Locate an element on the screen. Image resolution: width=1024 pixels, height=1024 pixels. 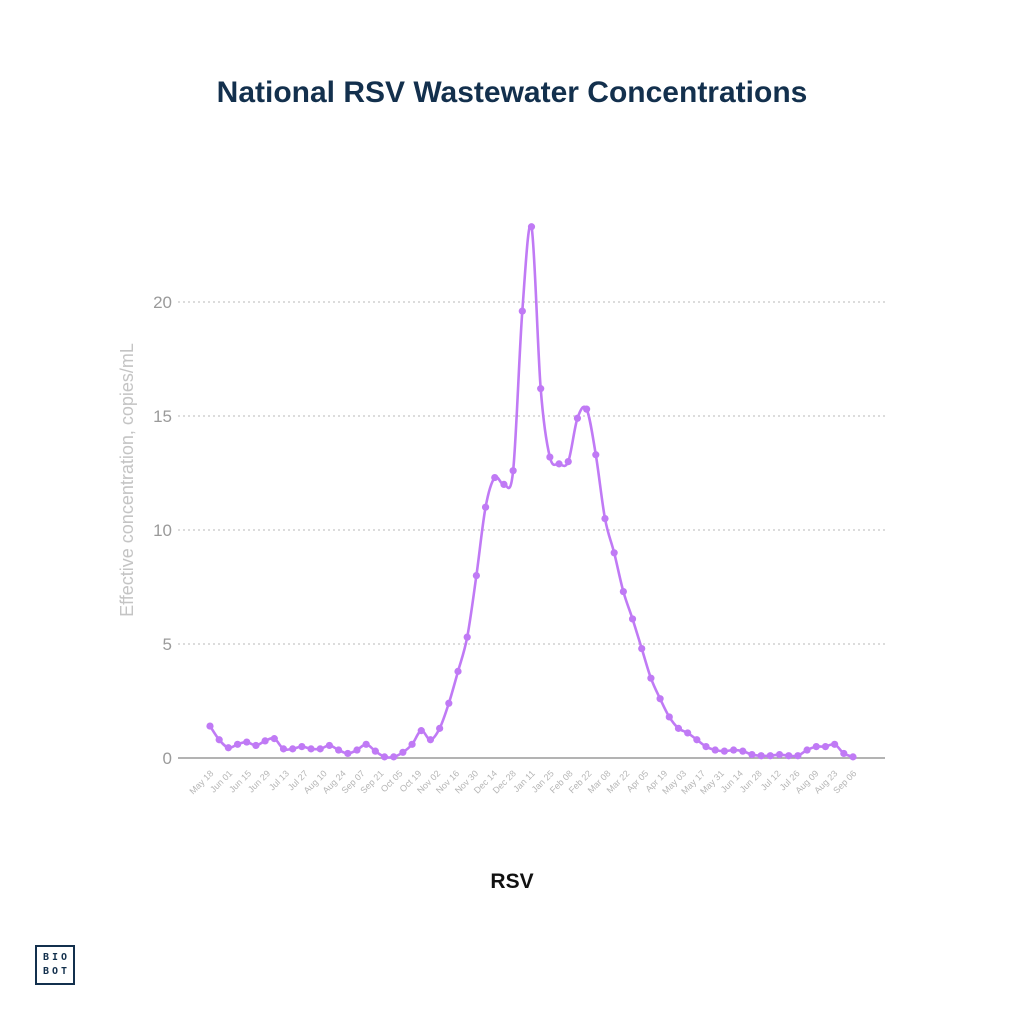
y-tick-label: 10 is located at coordinates (162, 530).